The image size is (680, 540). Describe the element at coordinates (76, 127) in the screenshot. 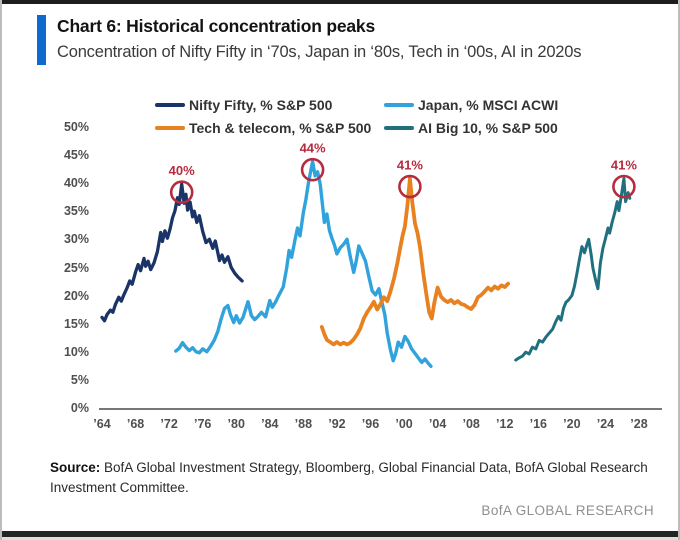

I see `y-tick-label: 50%` at that location.